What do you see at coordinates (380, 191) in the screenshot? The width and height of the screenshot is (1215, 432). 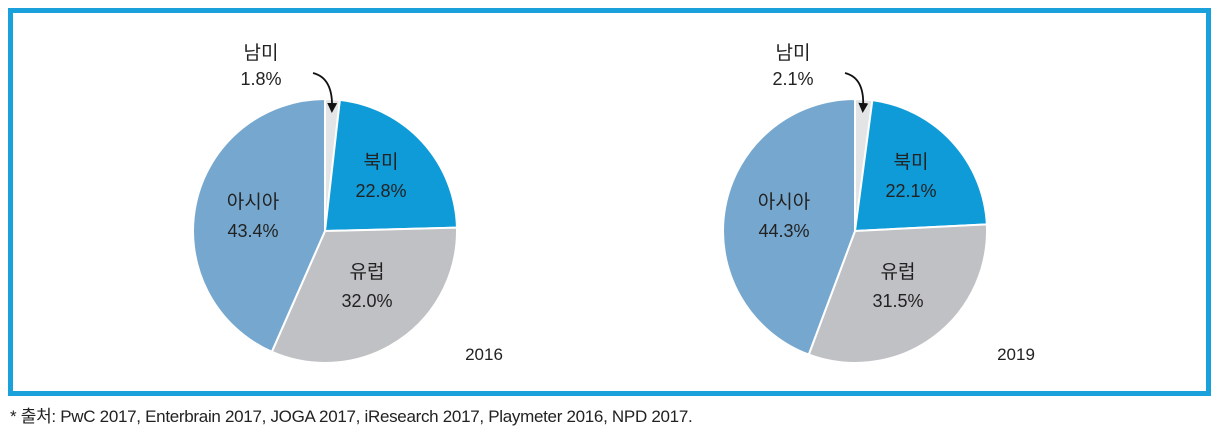 I see `slice-value-label: 22.8%` at bounding box center [380, 191].